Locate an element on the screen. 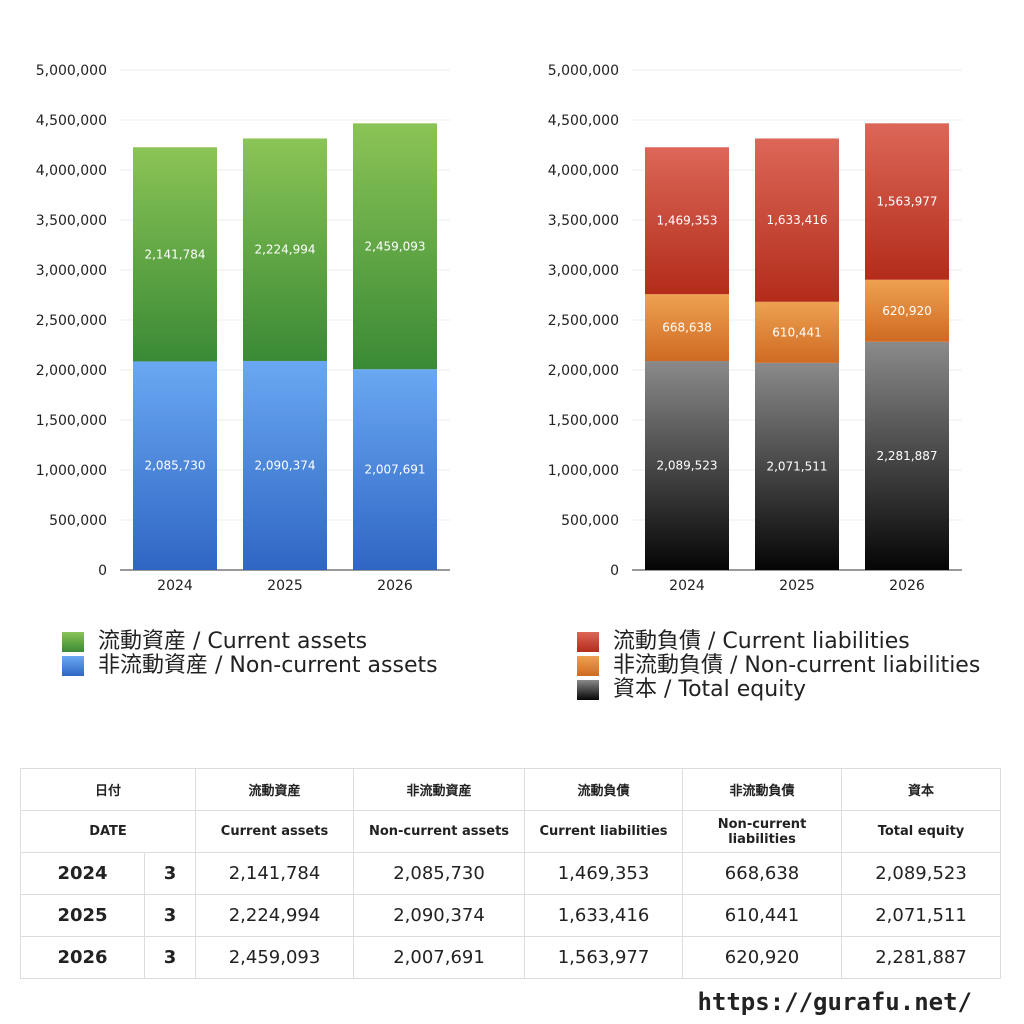  bar-current-assets-2024 is located at coordinates (175, 254).